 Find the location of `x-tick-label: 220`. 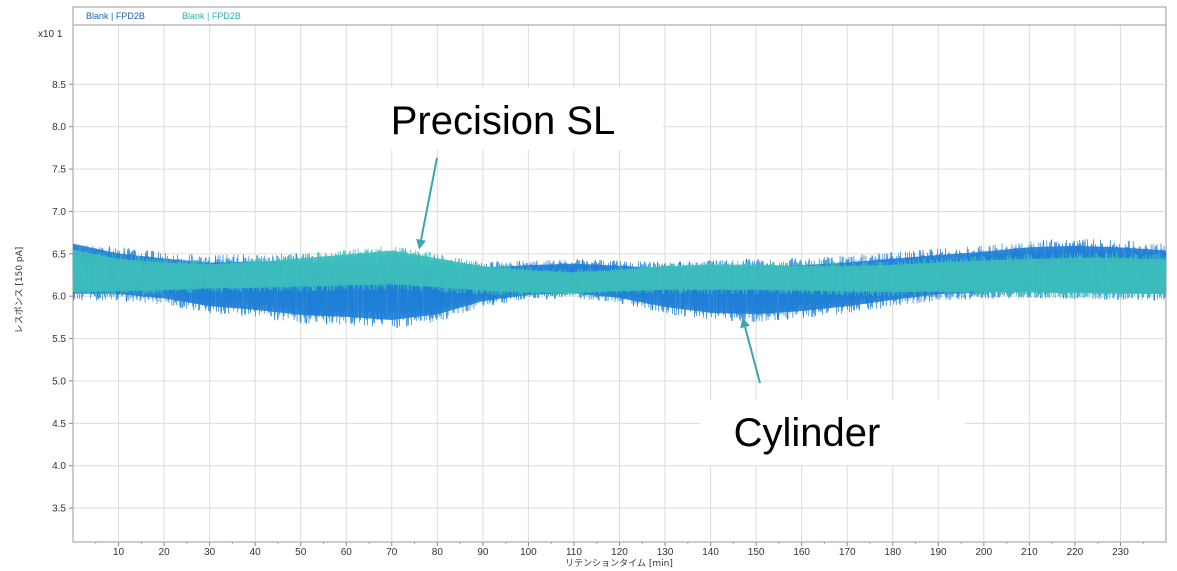

x-tick-label: 220 is located at coordinates (1075, 552).